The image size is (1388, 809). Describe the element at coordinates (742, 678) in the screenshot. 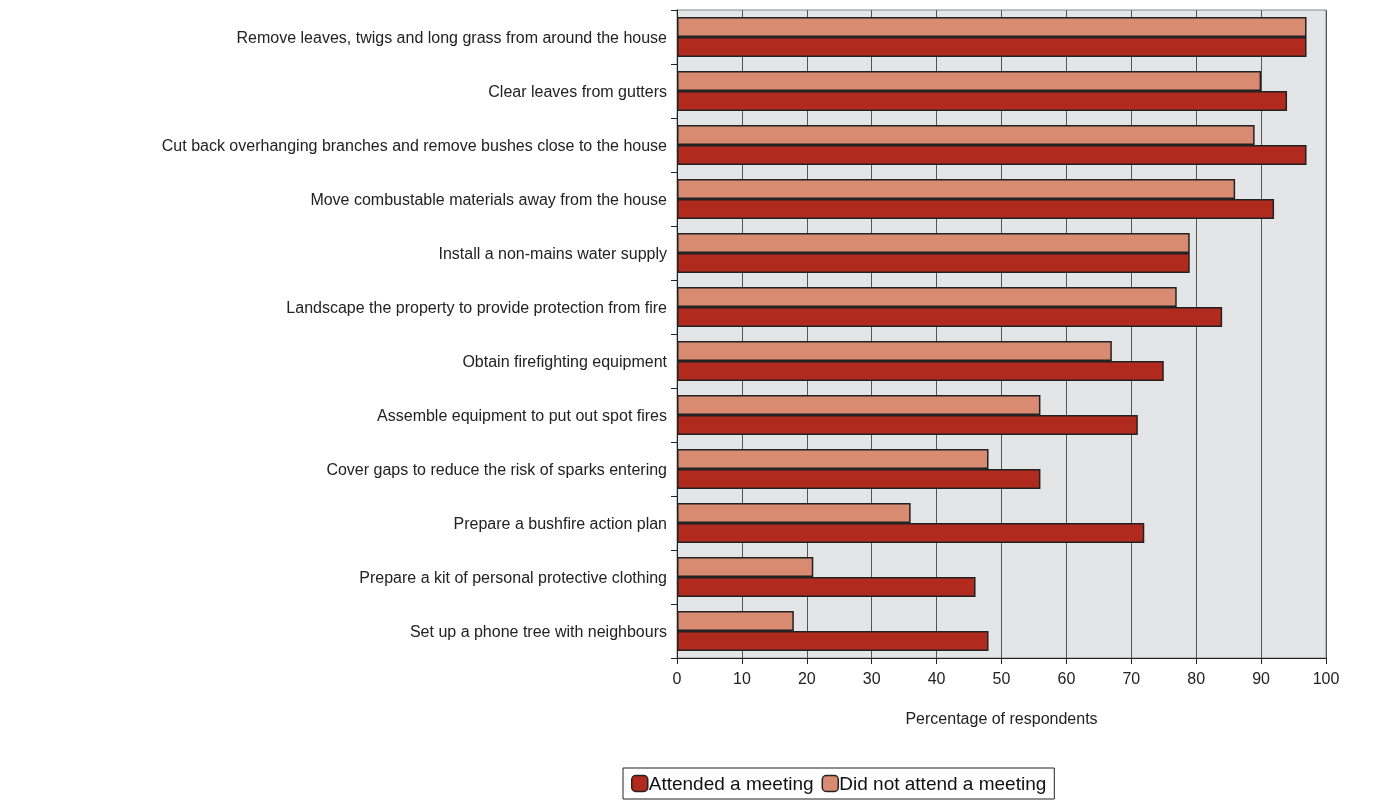

I see `x-tick-label: 10` at that location.